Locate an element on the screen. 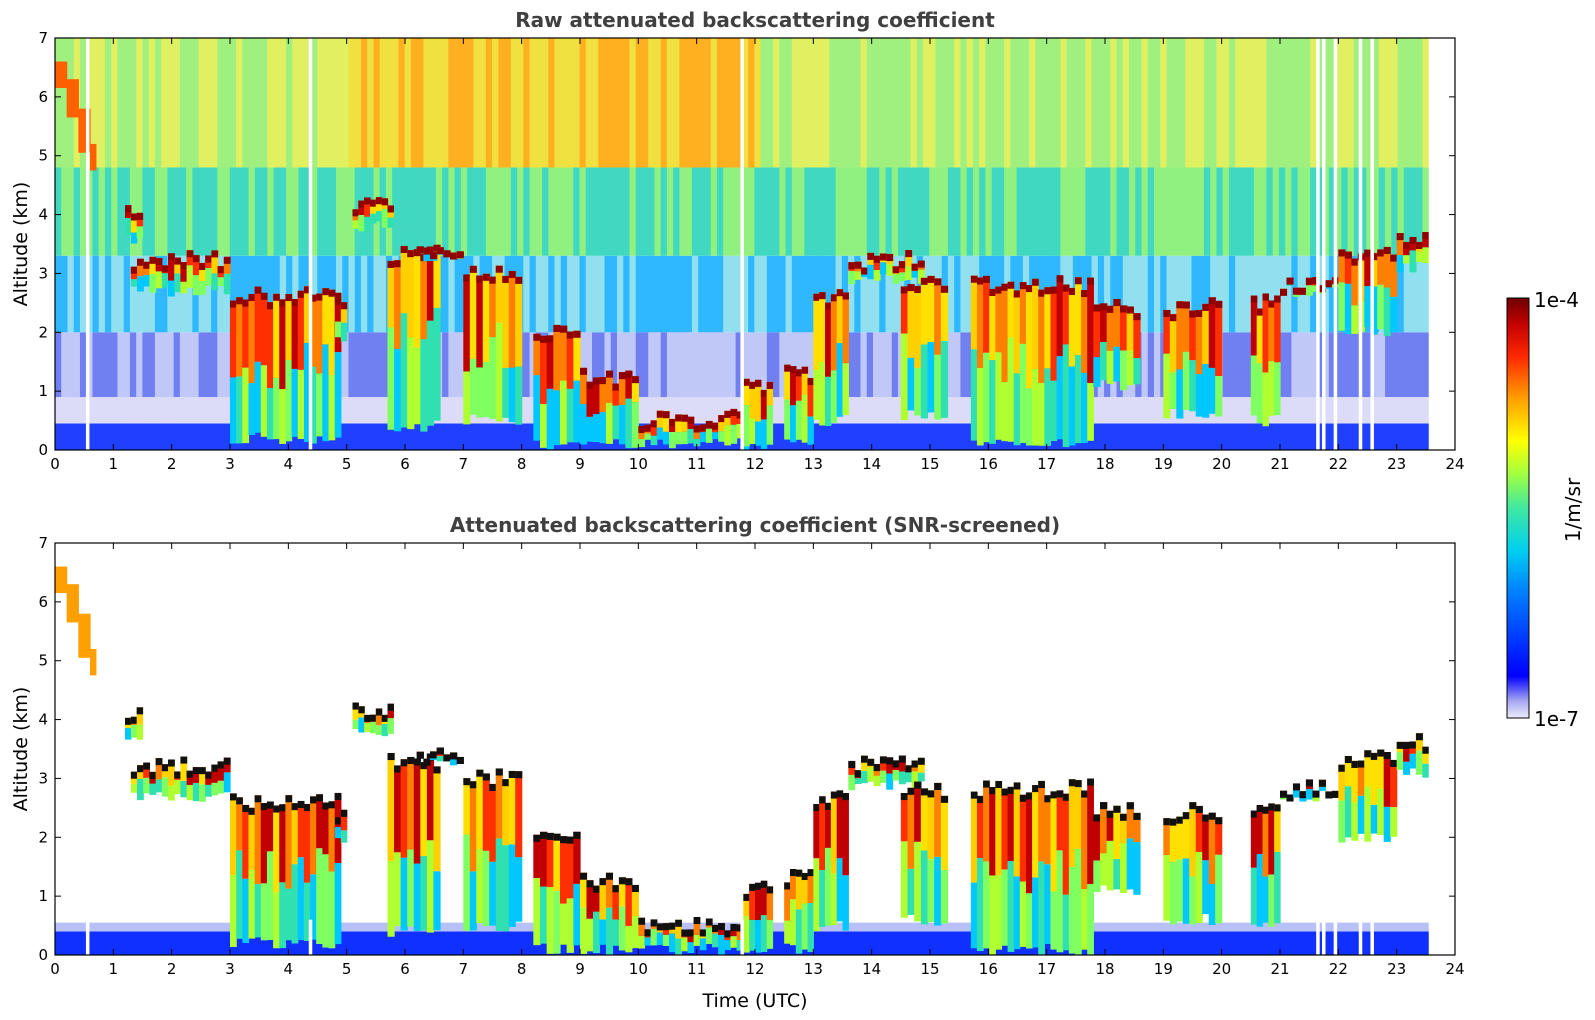 The width and height of the screenshot is (1595, 1020). panel-screened-xlabel: Time (UTC) is located at coordinates (754, 1001).